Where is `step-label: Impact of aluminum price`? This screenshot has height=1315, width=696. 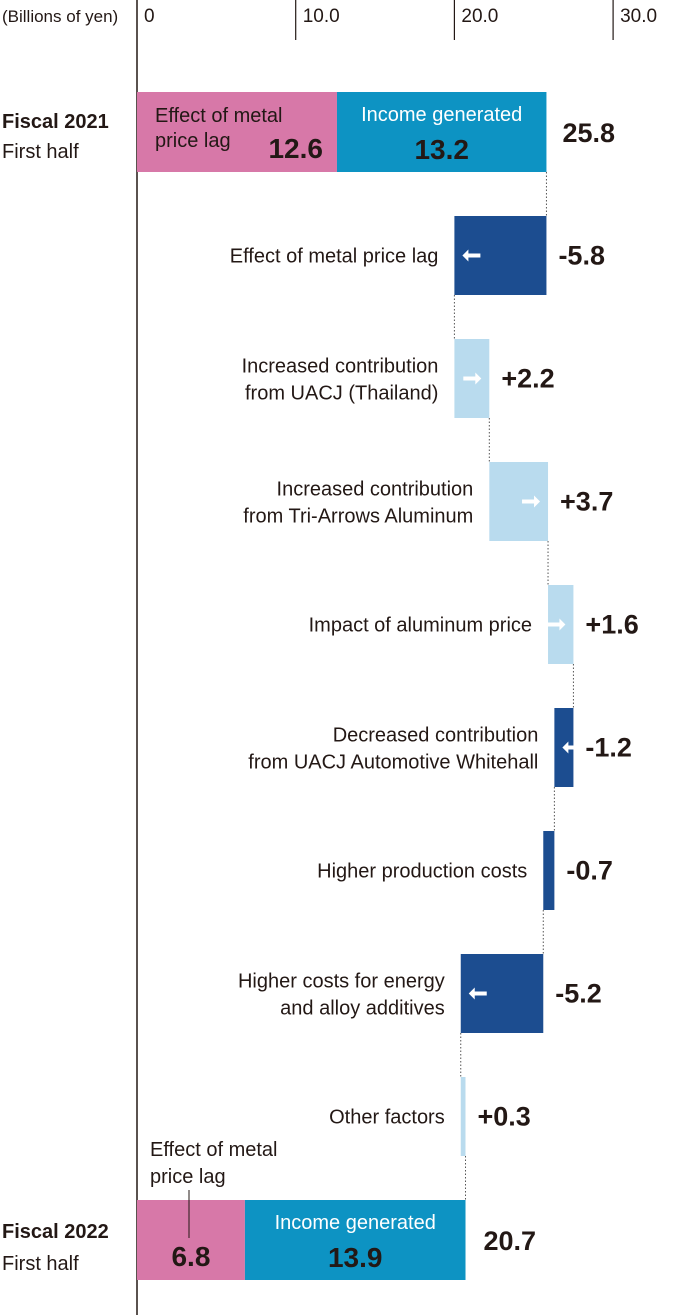 step-label: Impact of aluminum price is located at coordinates (420, 626).